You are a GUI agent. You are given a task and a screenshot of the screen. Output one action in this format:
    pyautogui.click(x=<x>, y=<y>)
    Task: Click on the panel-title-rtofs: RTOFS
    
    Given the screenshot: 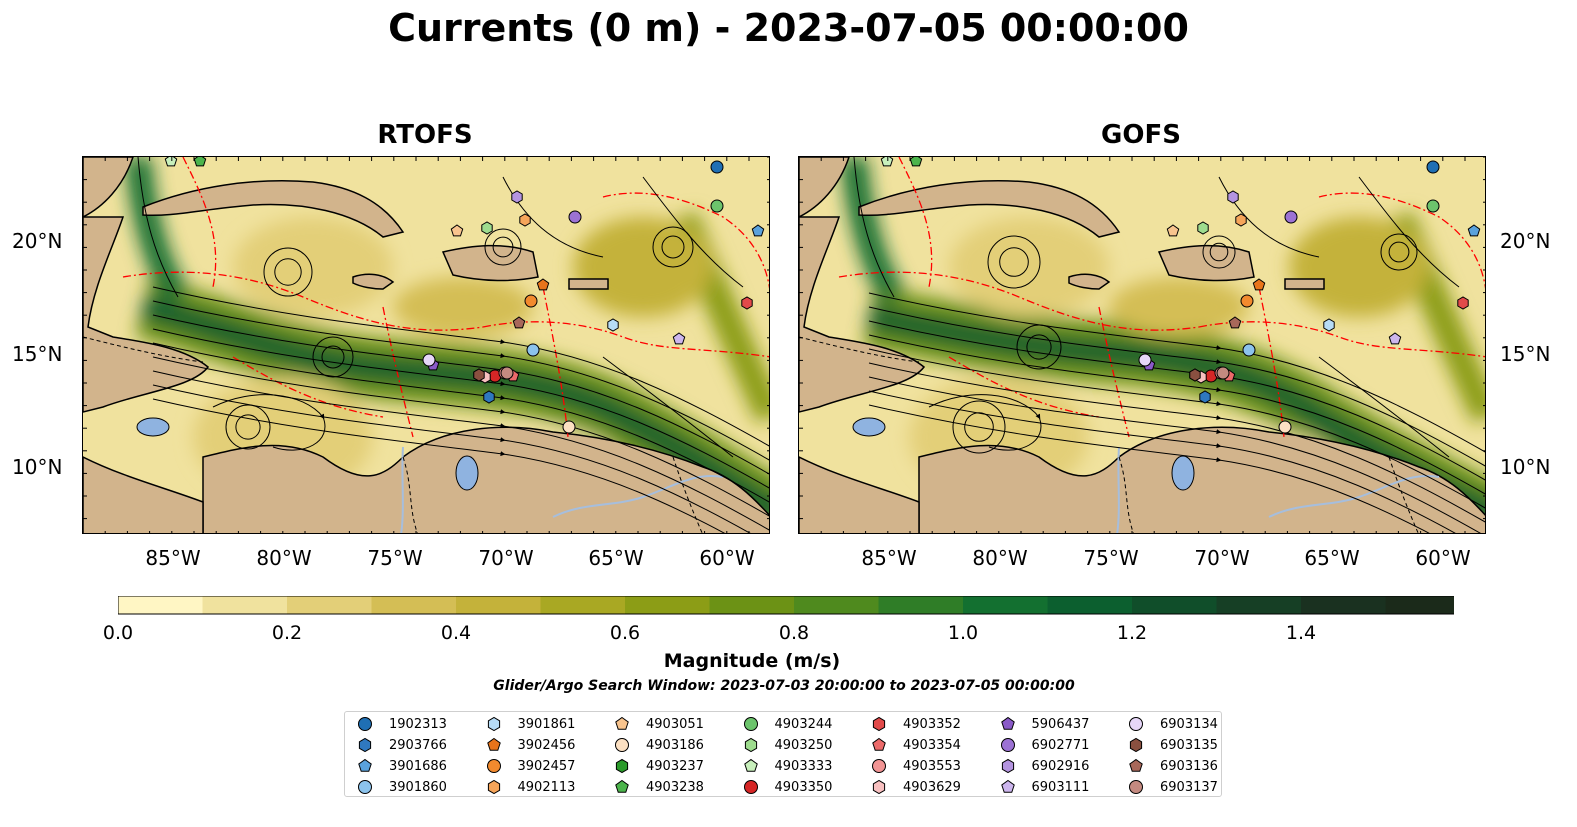 What is the action you would take?
    pyautogui.click(x=425, y=135)
    